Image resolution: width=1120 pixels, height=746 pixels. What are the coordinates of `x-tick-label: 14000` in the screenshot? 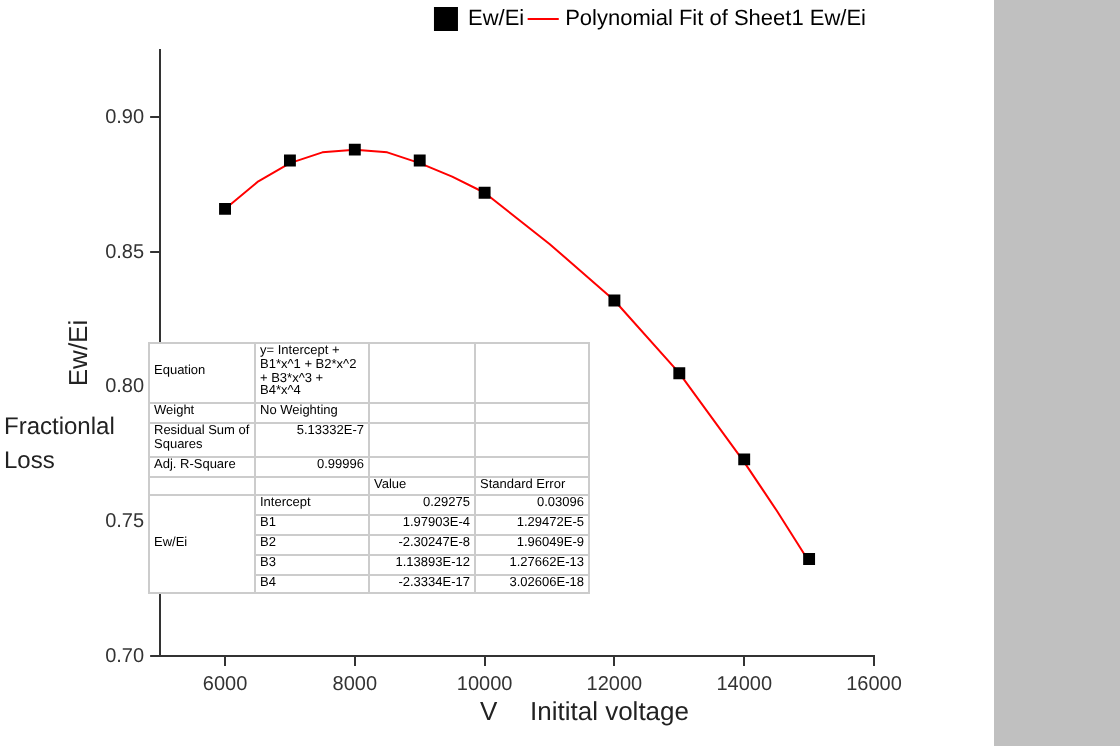 It's located at (744, 684).